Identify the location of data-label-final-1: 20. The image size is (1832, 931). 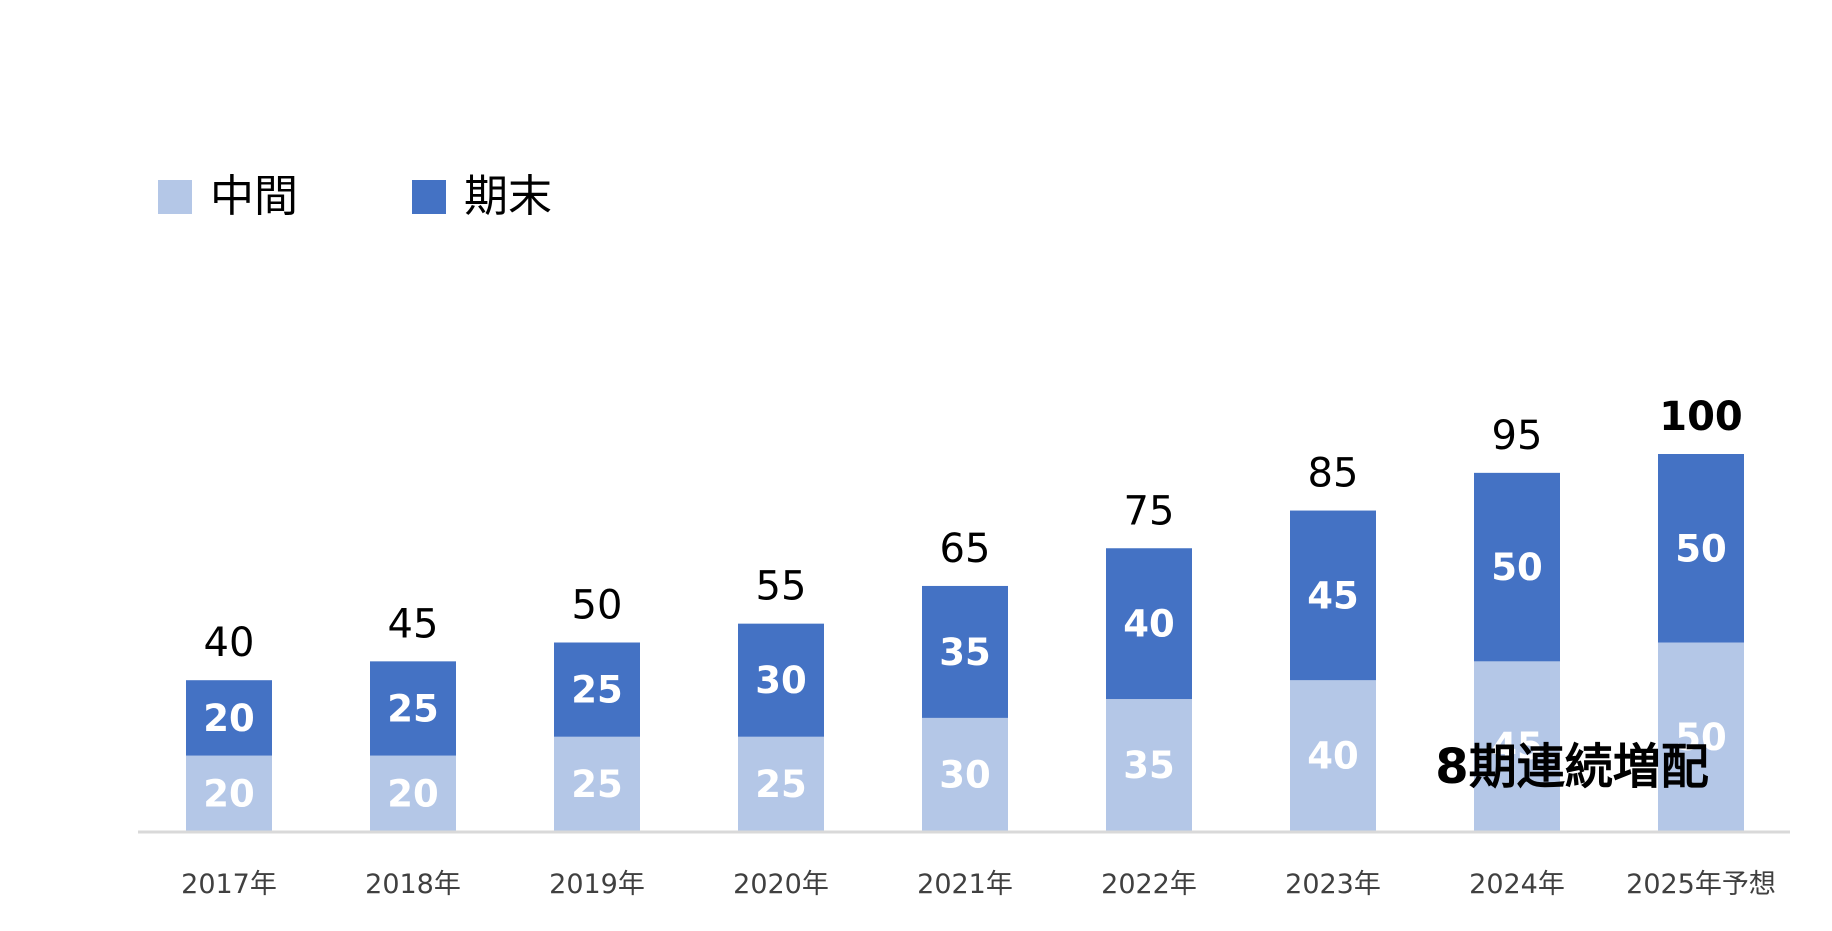
(229, 718).